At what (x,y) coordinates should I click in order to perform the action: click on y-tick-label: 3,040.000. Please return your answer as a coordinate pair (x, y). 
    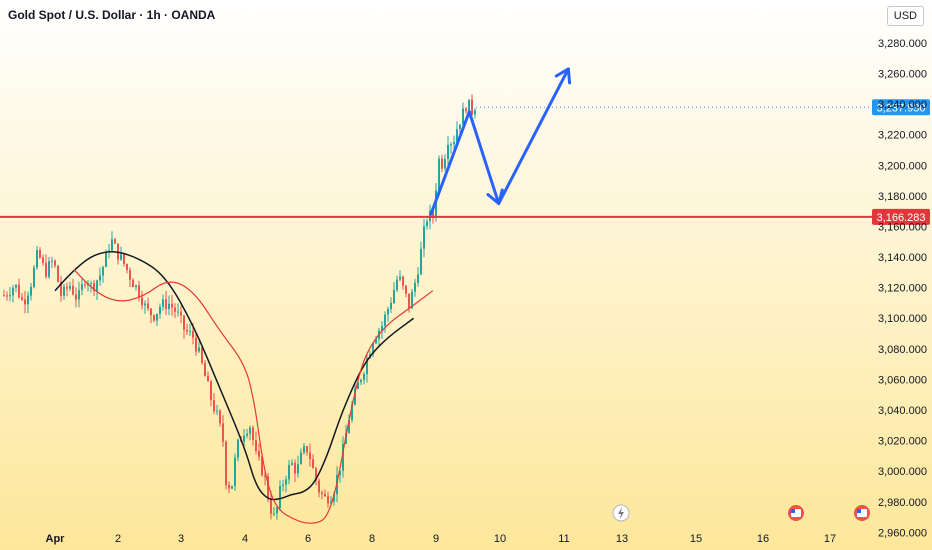
    Looking at the image, I should click on (902, 411).